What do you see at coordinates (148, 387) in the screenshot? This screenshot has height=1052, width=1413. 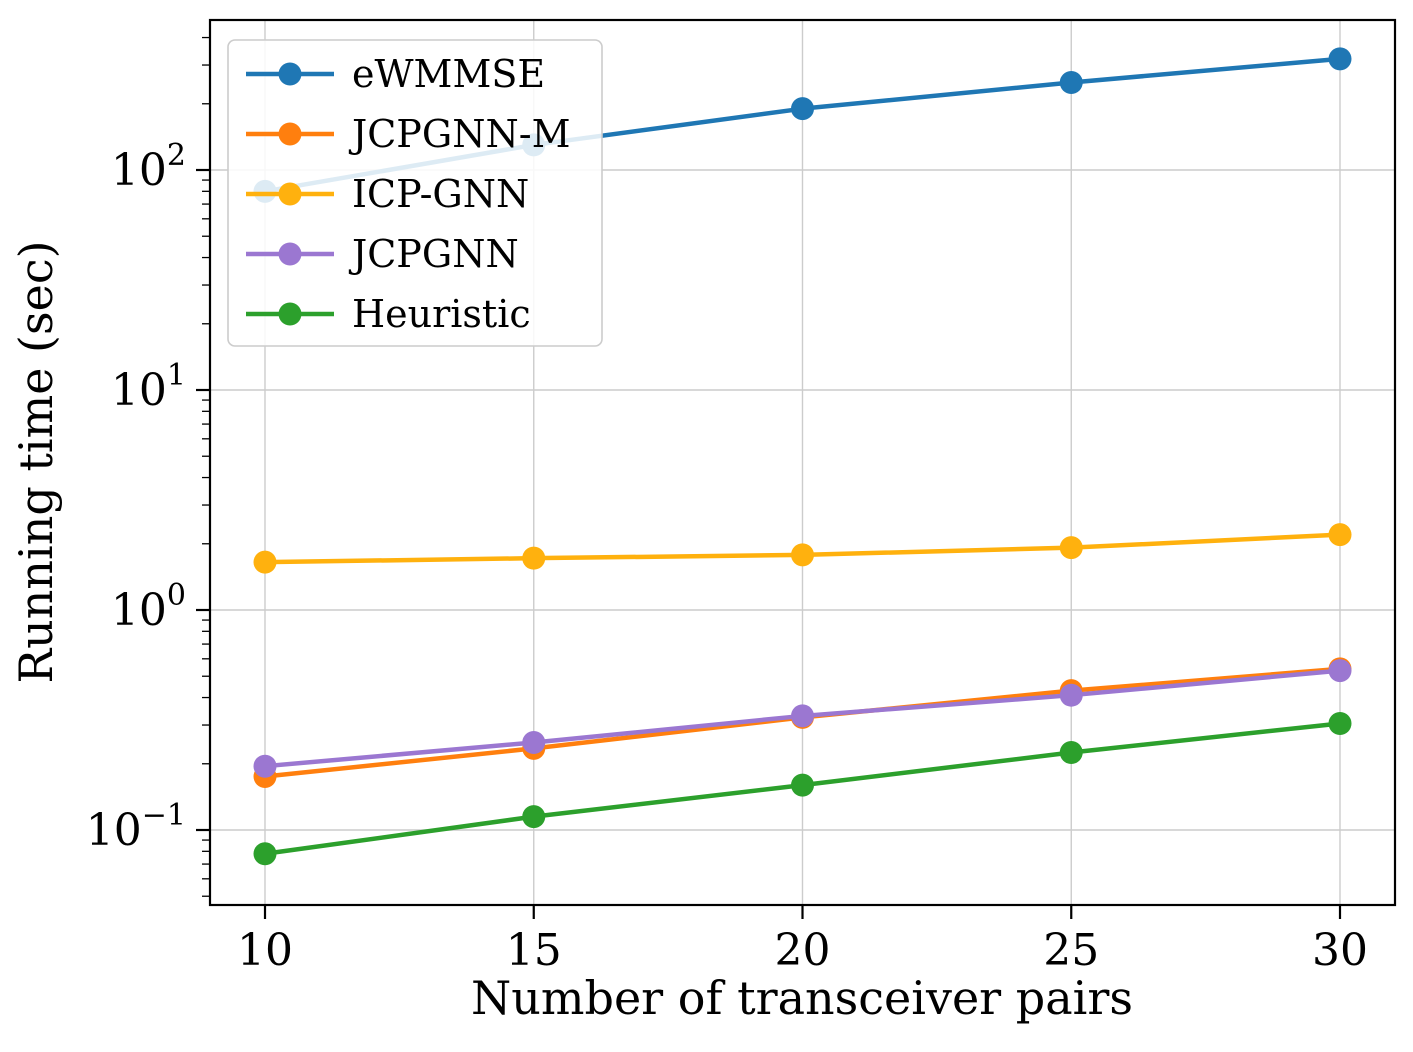 I see `y-tick-label: 10¹` at bounding box center [148, 387].